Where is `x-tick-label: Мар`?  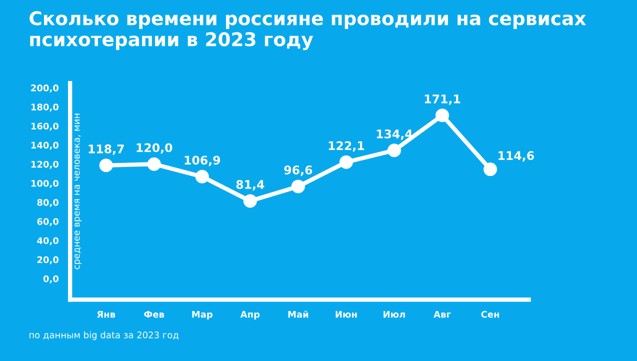 x-tick-label: Мар is located at coordinates (202, 315).